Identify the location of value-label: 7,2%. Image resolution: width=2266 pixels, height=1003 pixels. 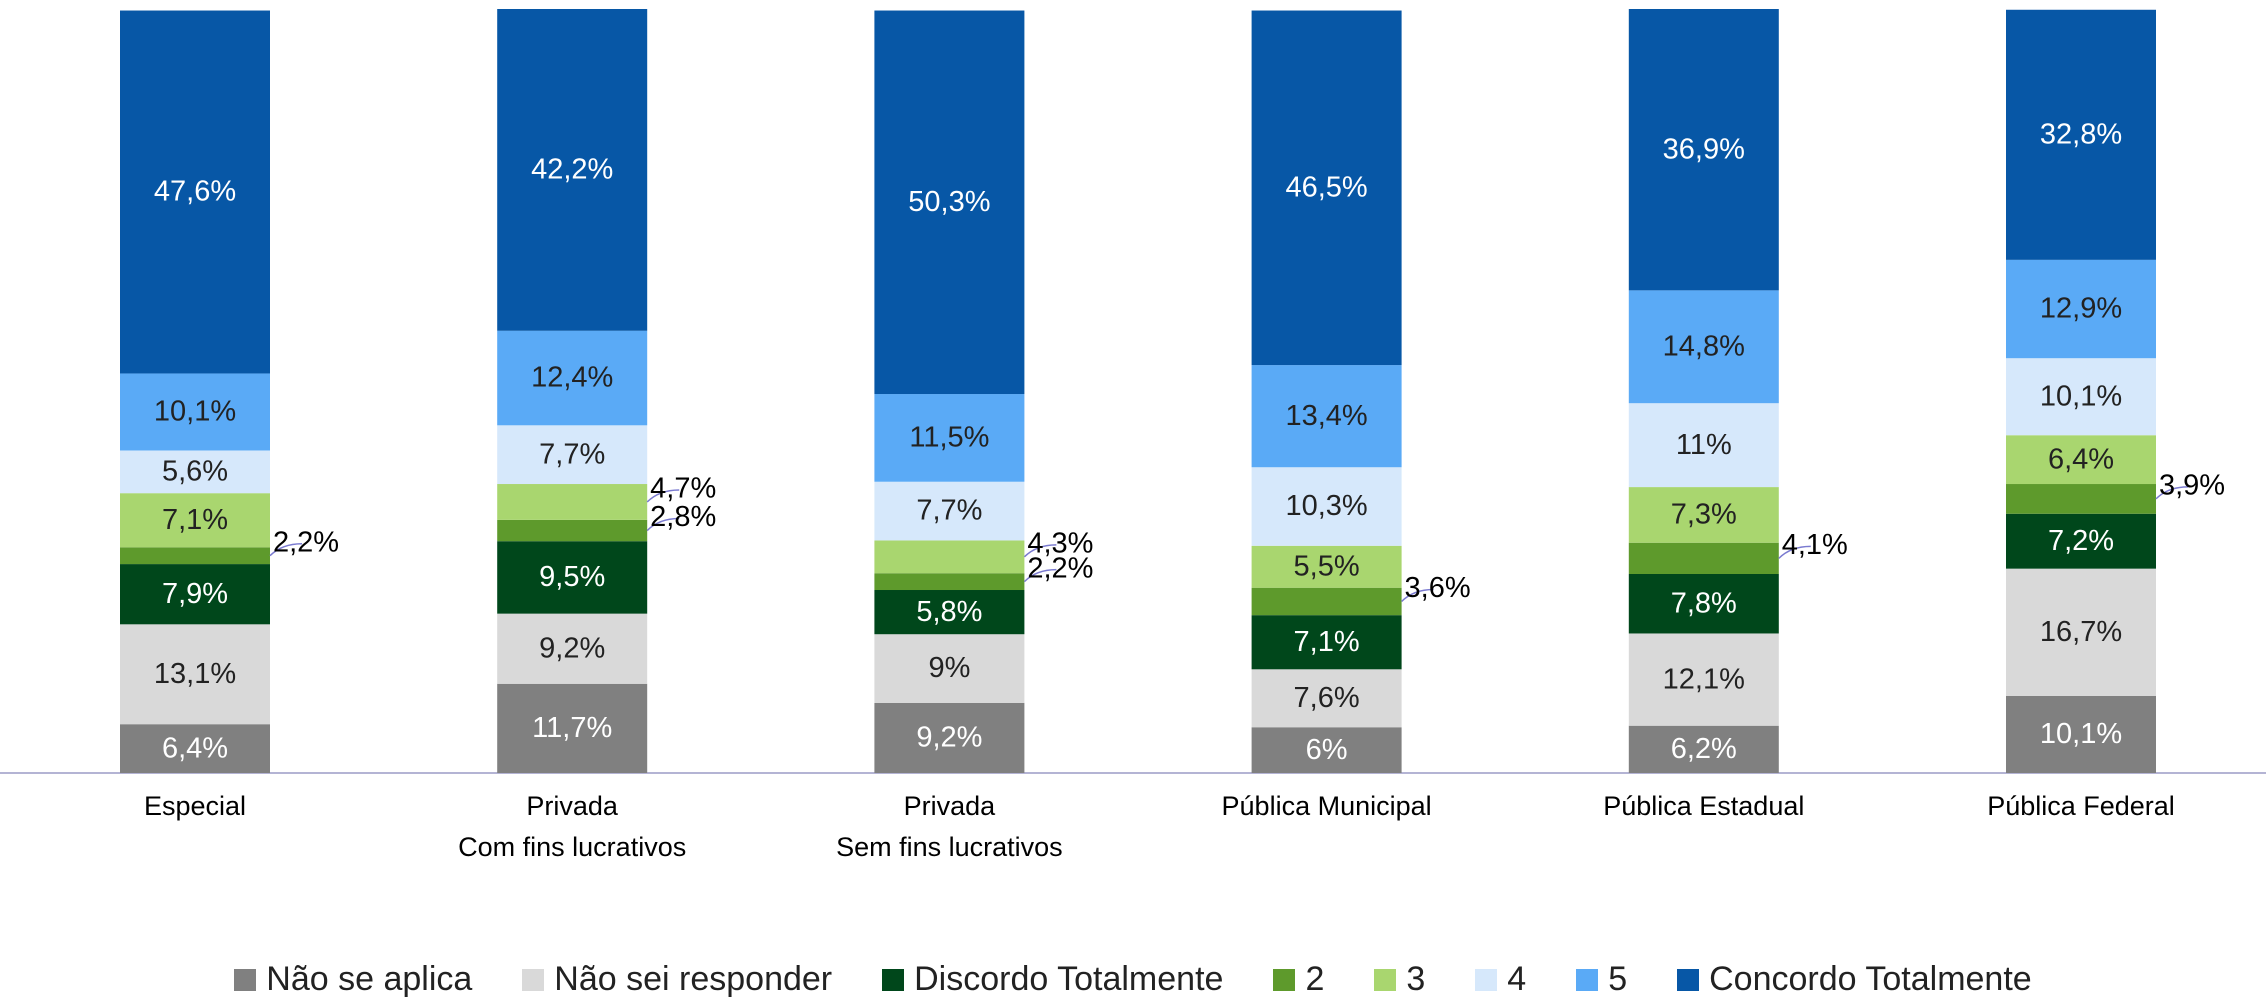
(2081, 541).